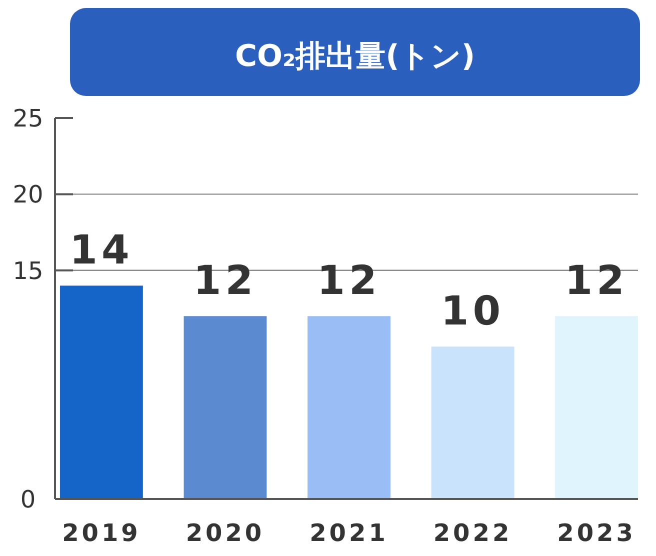 This screenshot has height=556, width=656. Describe the element at coordinates (596, 533) in the screenshot. I see `x-tick-label: 2023` at that location.